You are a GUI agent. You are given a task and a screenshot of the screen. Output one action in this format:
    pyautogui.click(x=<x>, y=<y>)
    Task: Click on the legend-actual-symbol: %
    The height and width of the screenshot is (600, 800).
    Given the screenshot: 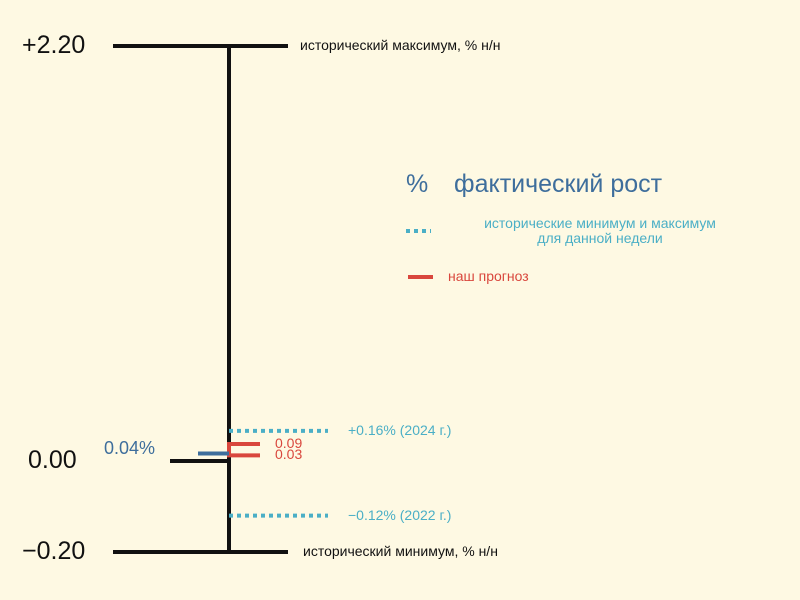 What is the action you would take?
    pyautogui.click(x=417, y=184)
    